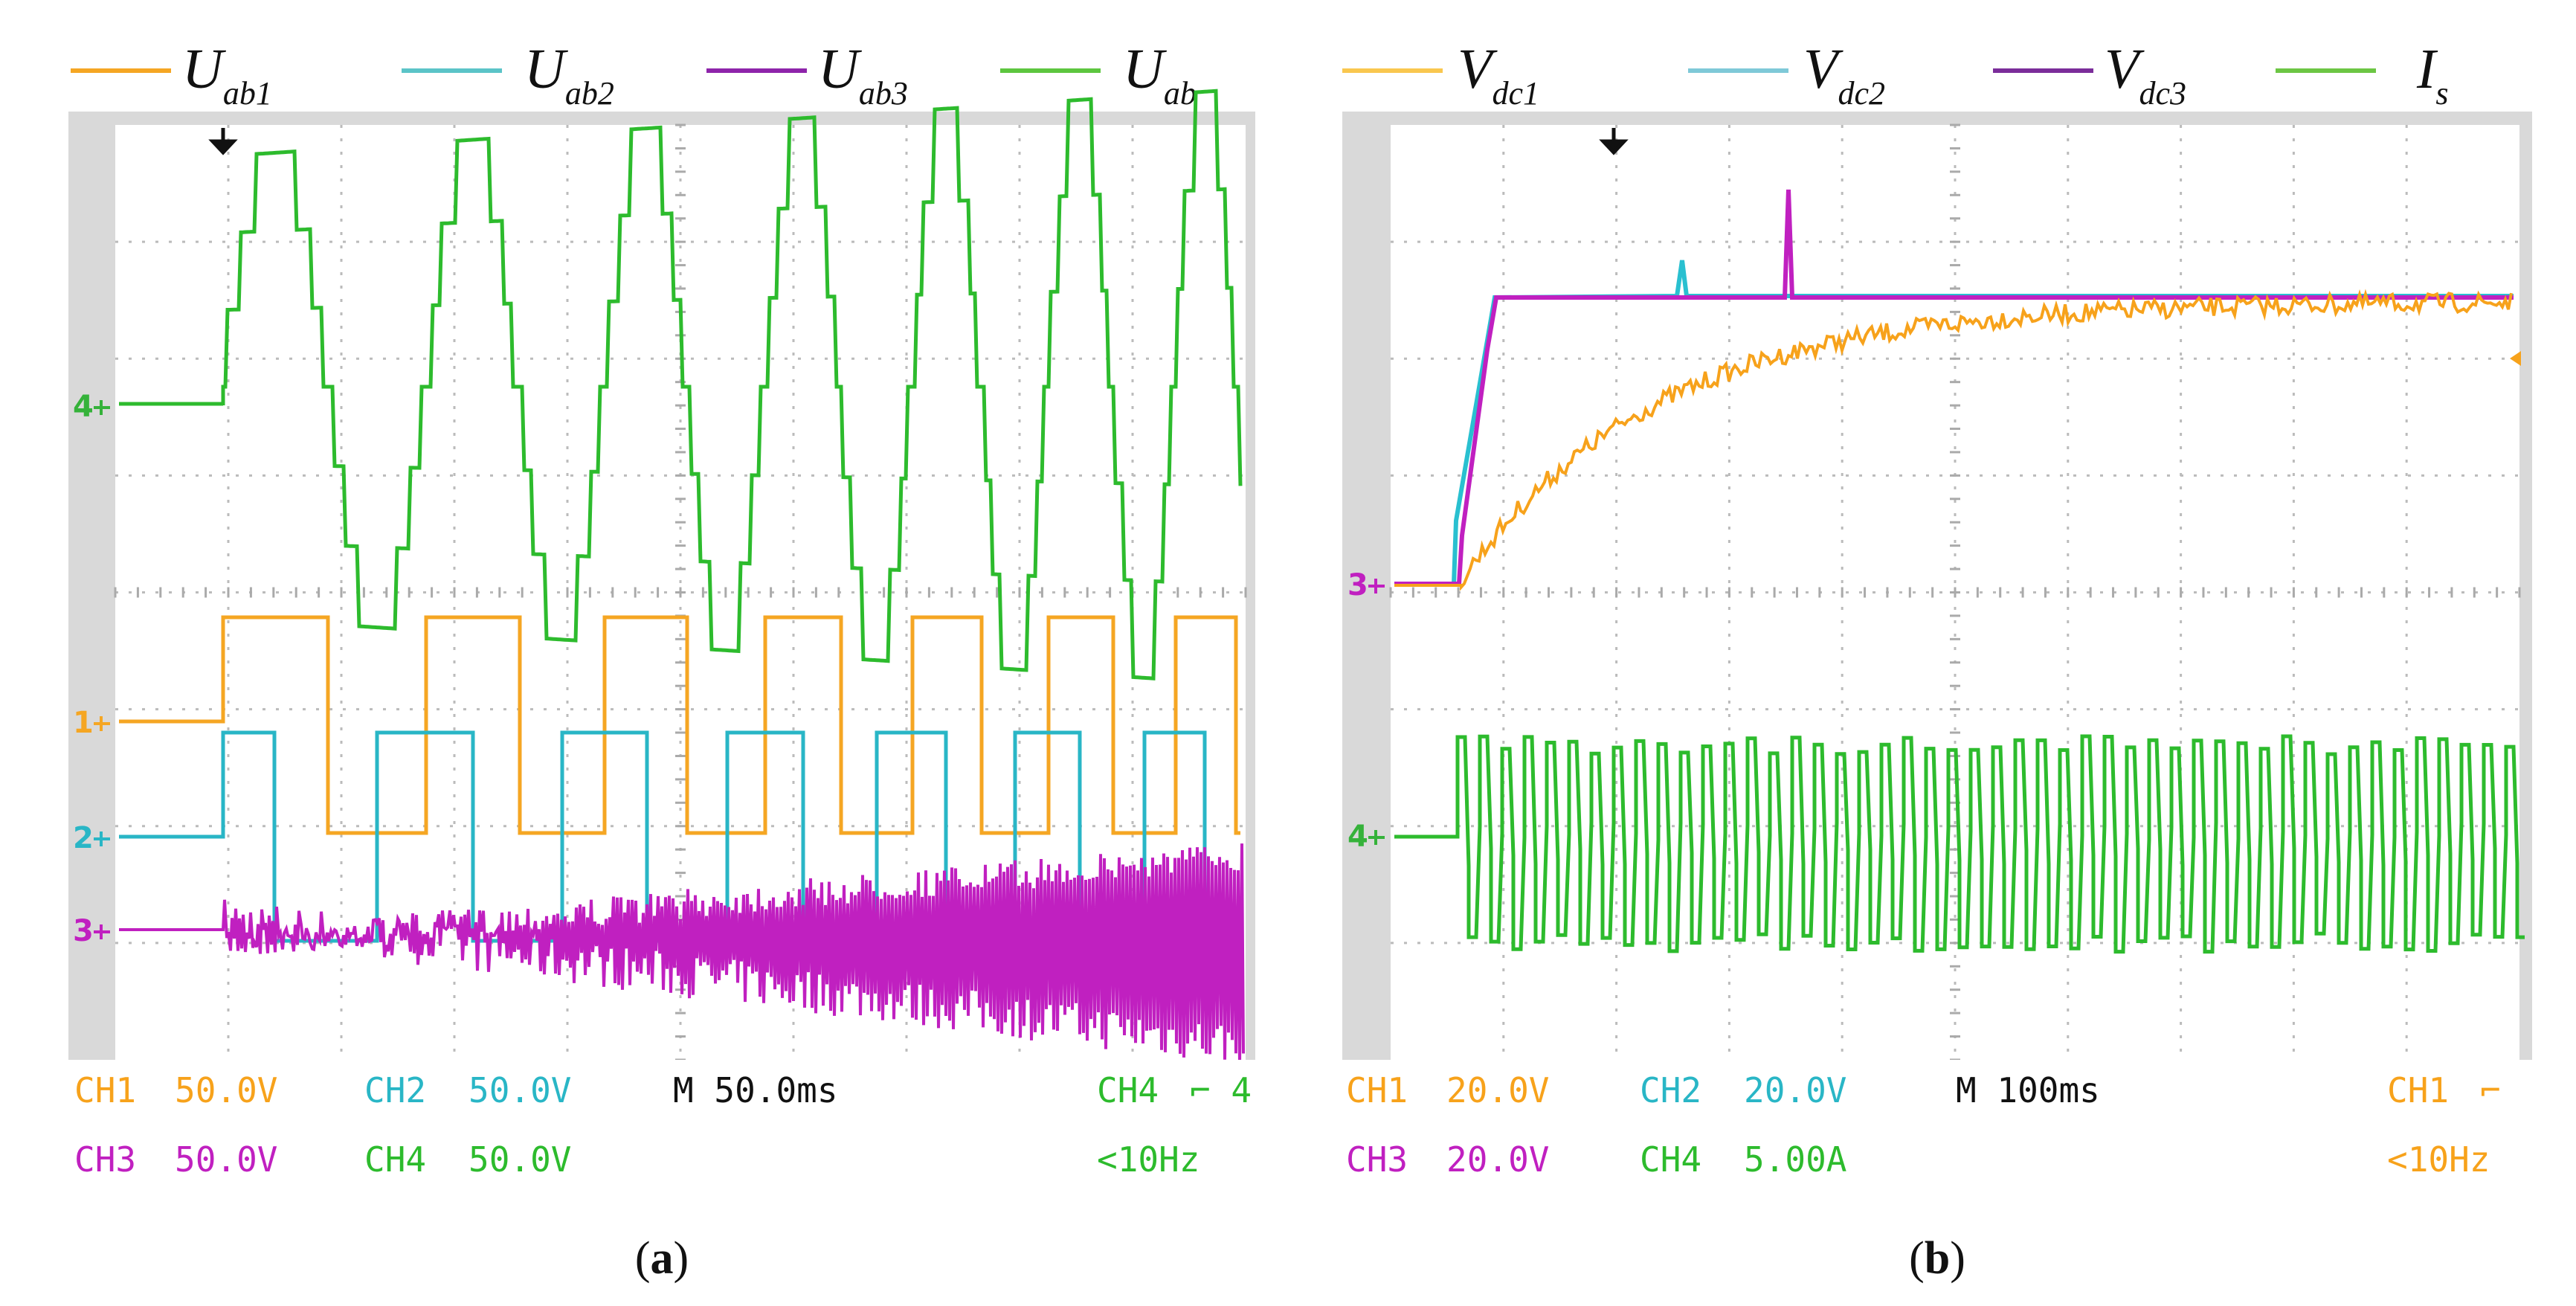 Image resolution: width=2576 pixels, height=1306 pixels. Describe the element at coordinates (91, 669) in the screenshot. I see `panel-a-channel-markers: 4 1 2 3` at that location.